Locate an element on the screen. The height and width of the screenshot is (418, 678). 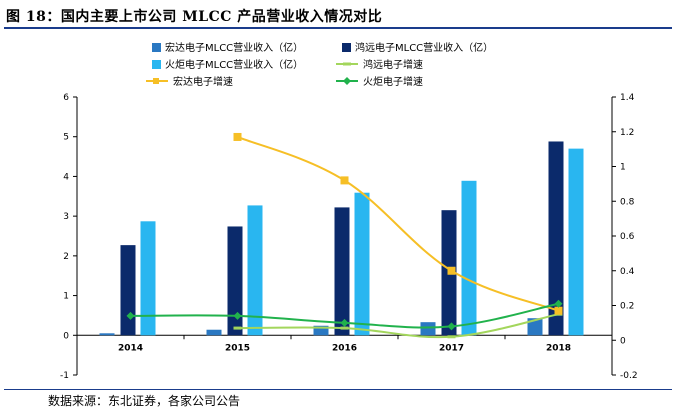
x-tick-label: 2014 is located at coordinates (130, 348).